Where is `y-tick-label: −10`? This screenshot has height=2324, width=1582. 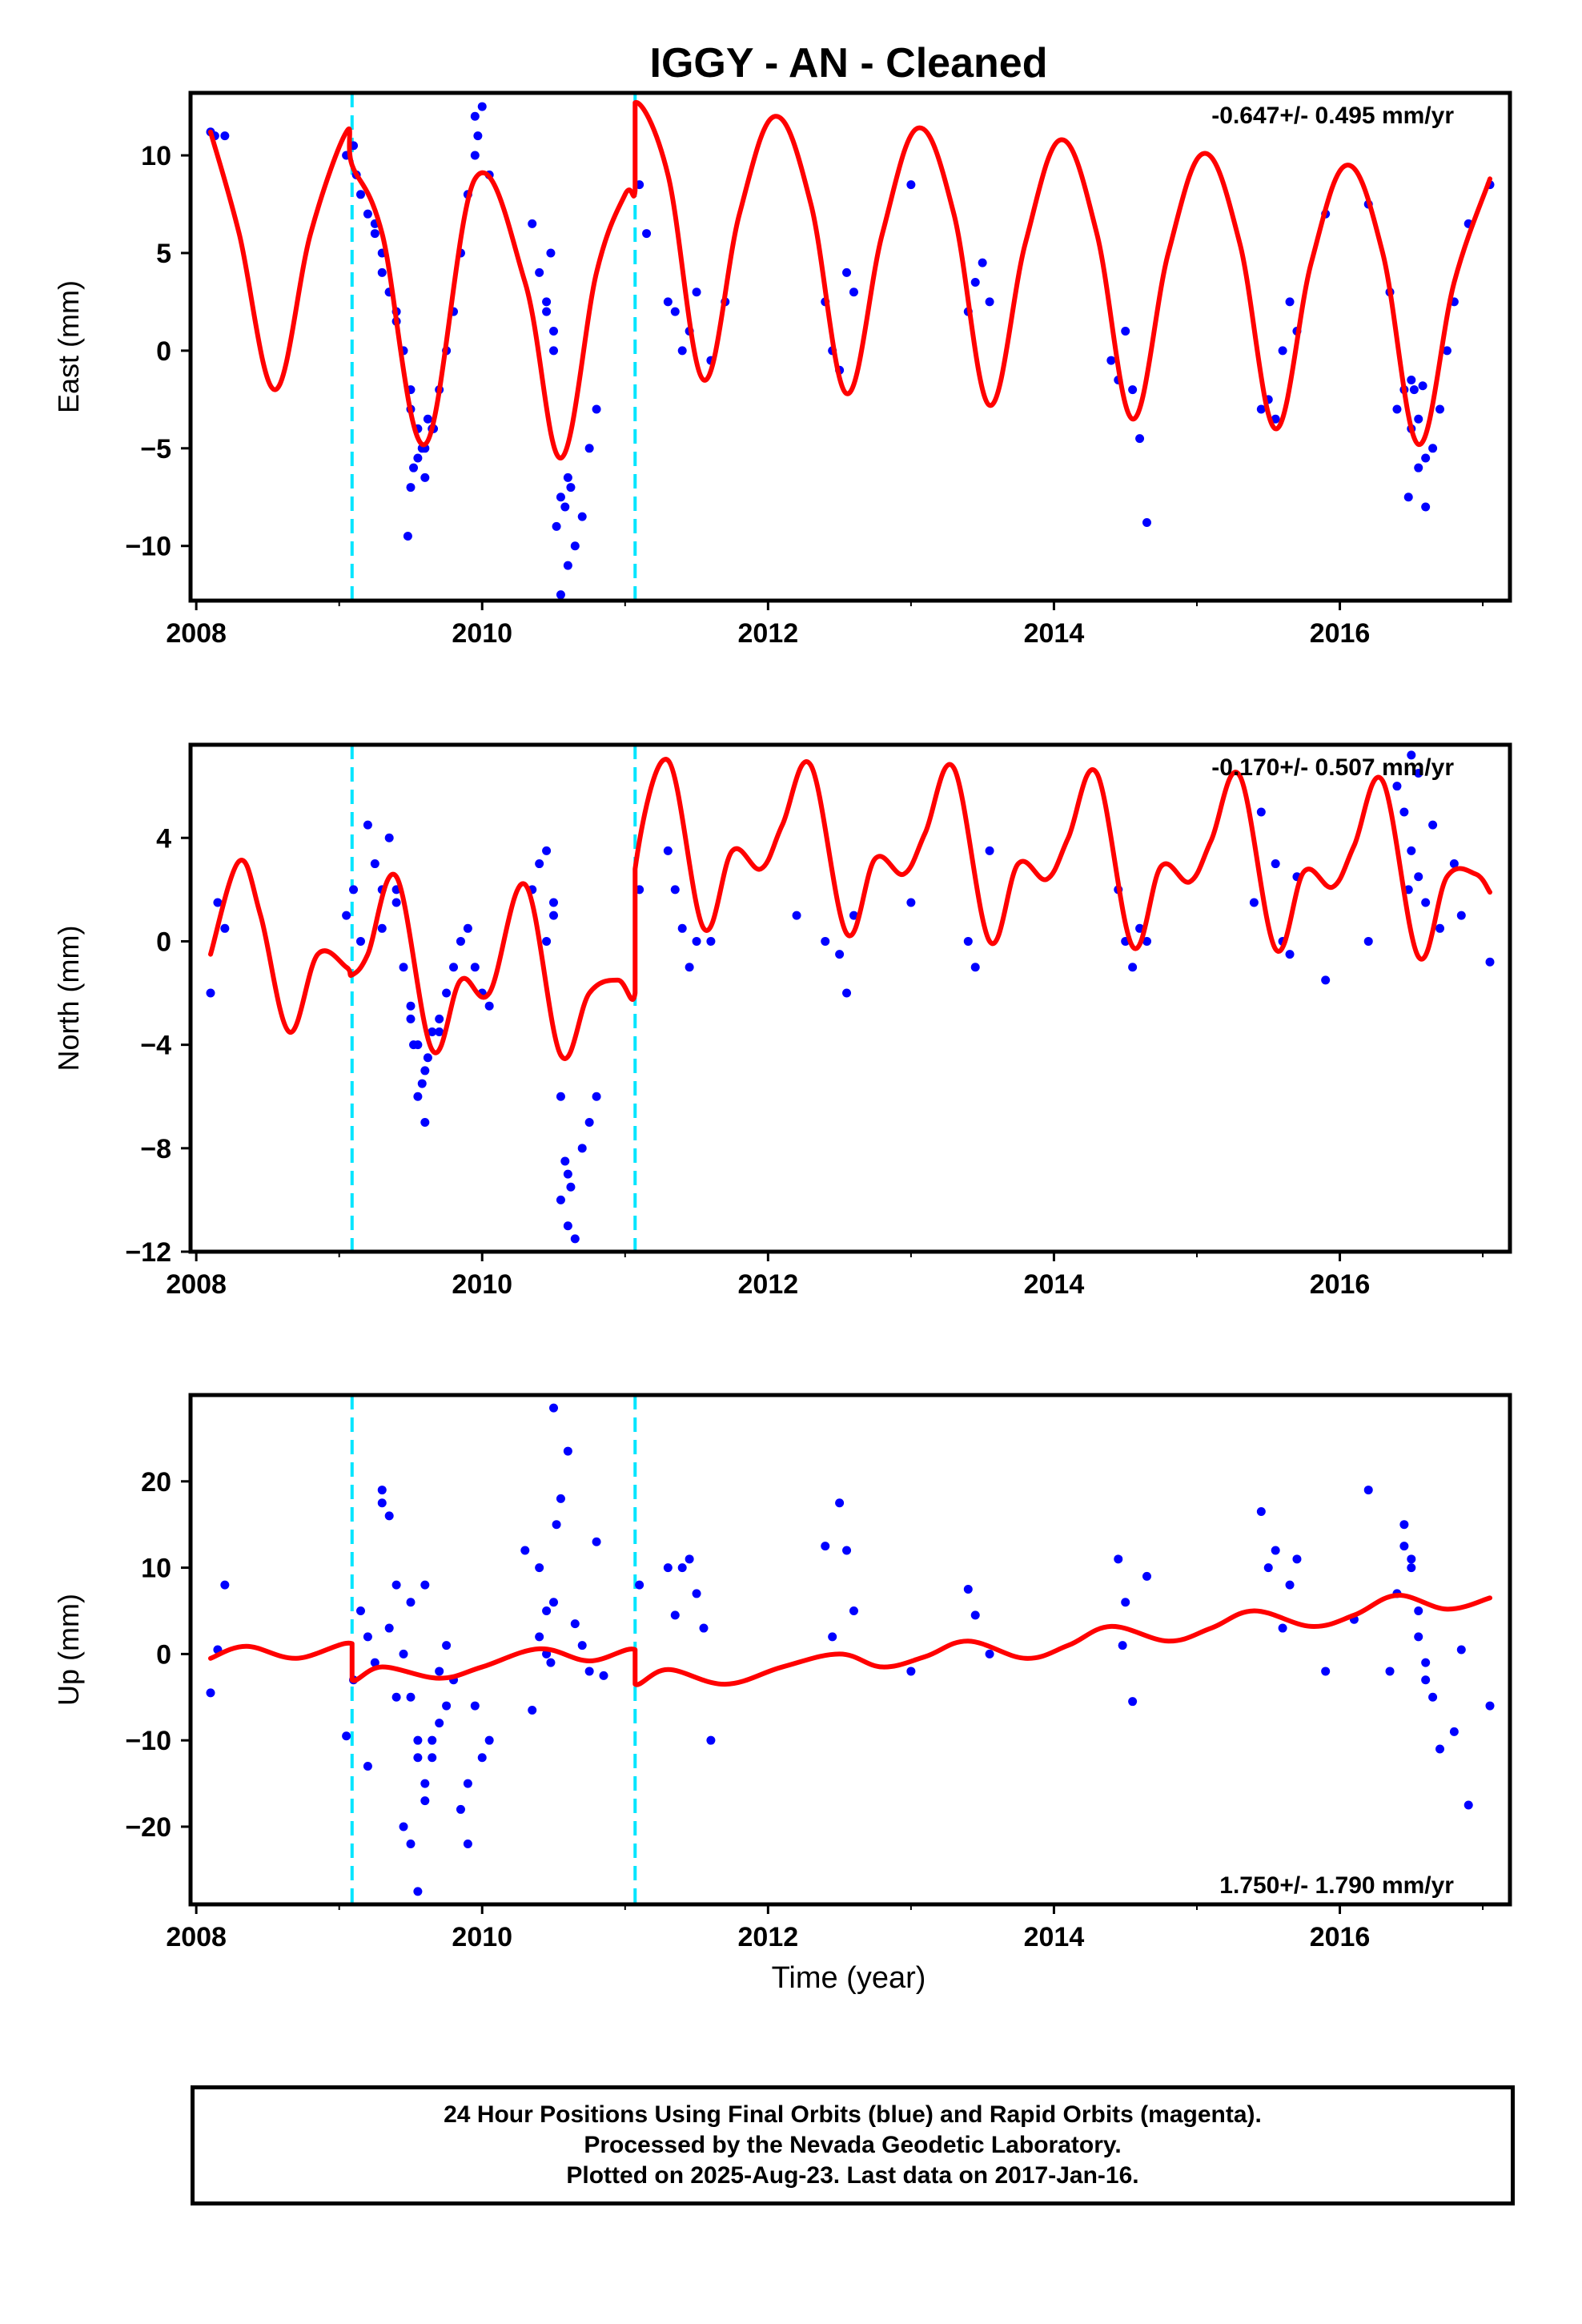 y-tick-label: −10 is located at coordinates (148, 547).